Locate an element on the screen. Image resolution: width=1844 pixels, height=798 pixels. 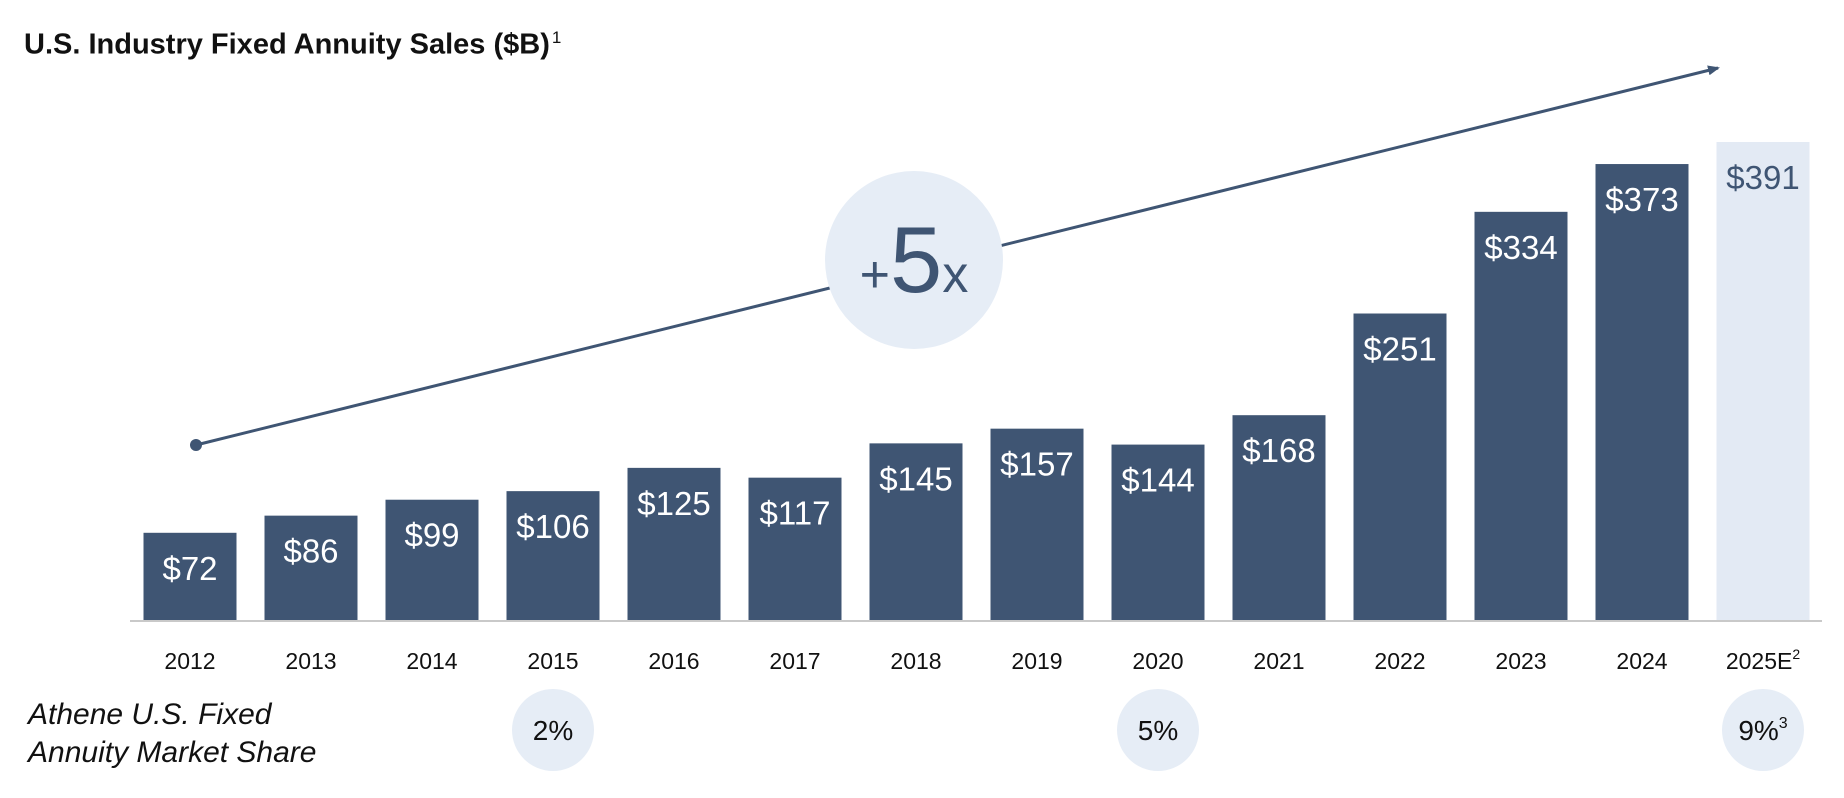
market-share-bubble-2015 is located at coordinates (553, 730).